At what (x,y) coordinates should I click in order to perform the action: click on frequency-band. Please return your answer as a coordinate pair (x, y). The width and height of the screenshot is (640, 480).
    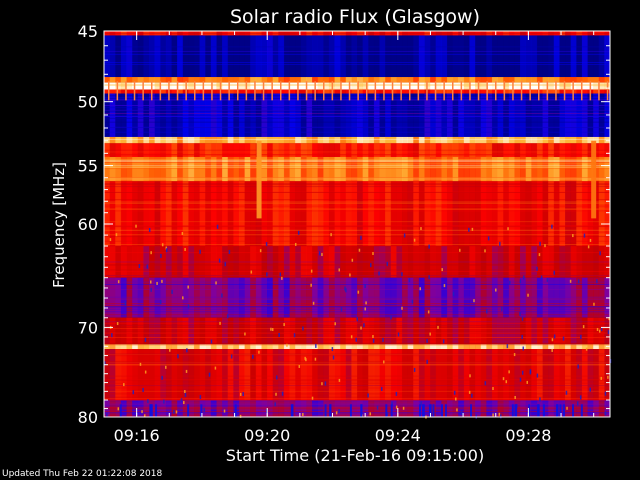
    Looking at the image, I should click on (357, 86).